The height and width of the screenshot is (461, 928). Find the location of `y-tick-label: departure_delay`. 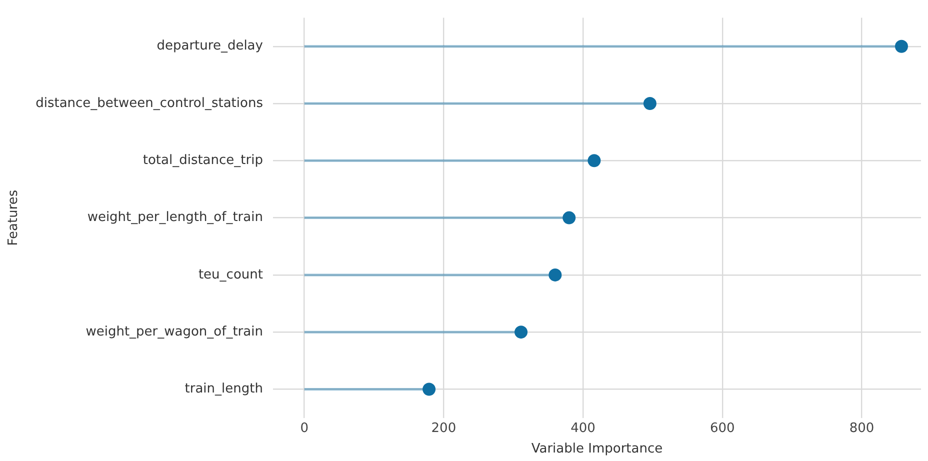

y-tick-label: departure_delay is located at coordinates (210, 46).